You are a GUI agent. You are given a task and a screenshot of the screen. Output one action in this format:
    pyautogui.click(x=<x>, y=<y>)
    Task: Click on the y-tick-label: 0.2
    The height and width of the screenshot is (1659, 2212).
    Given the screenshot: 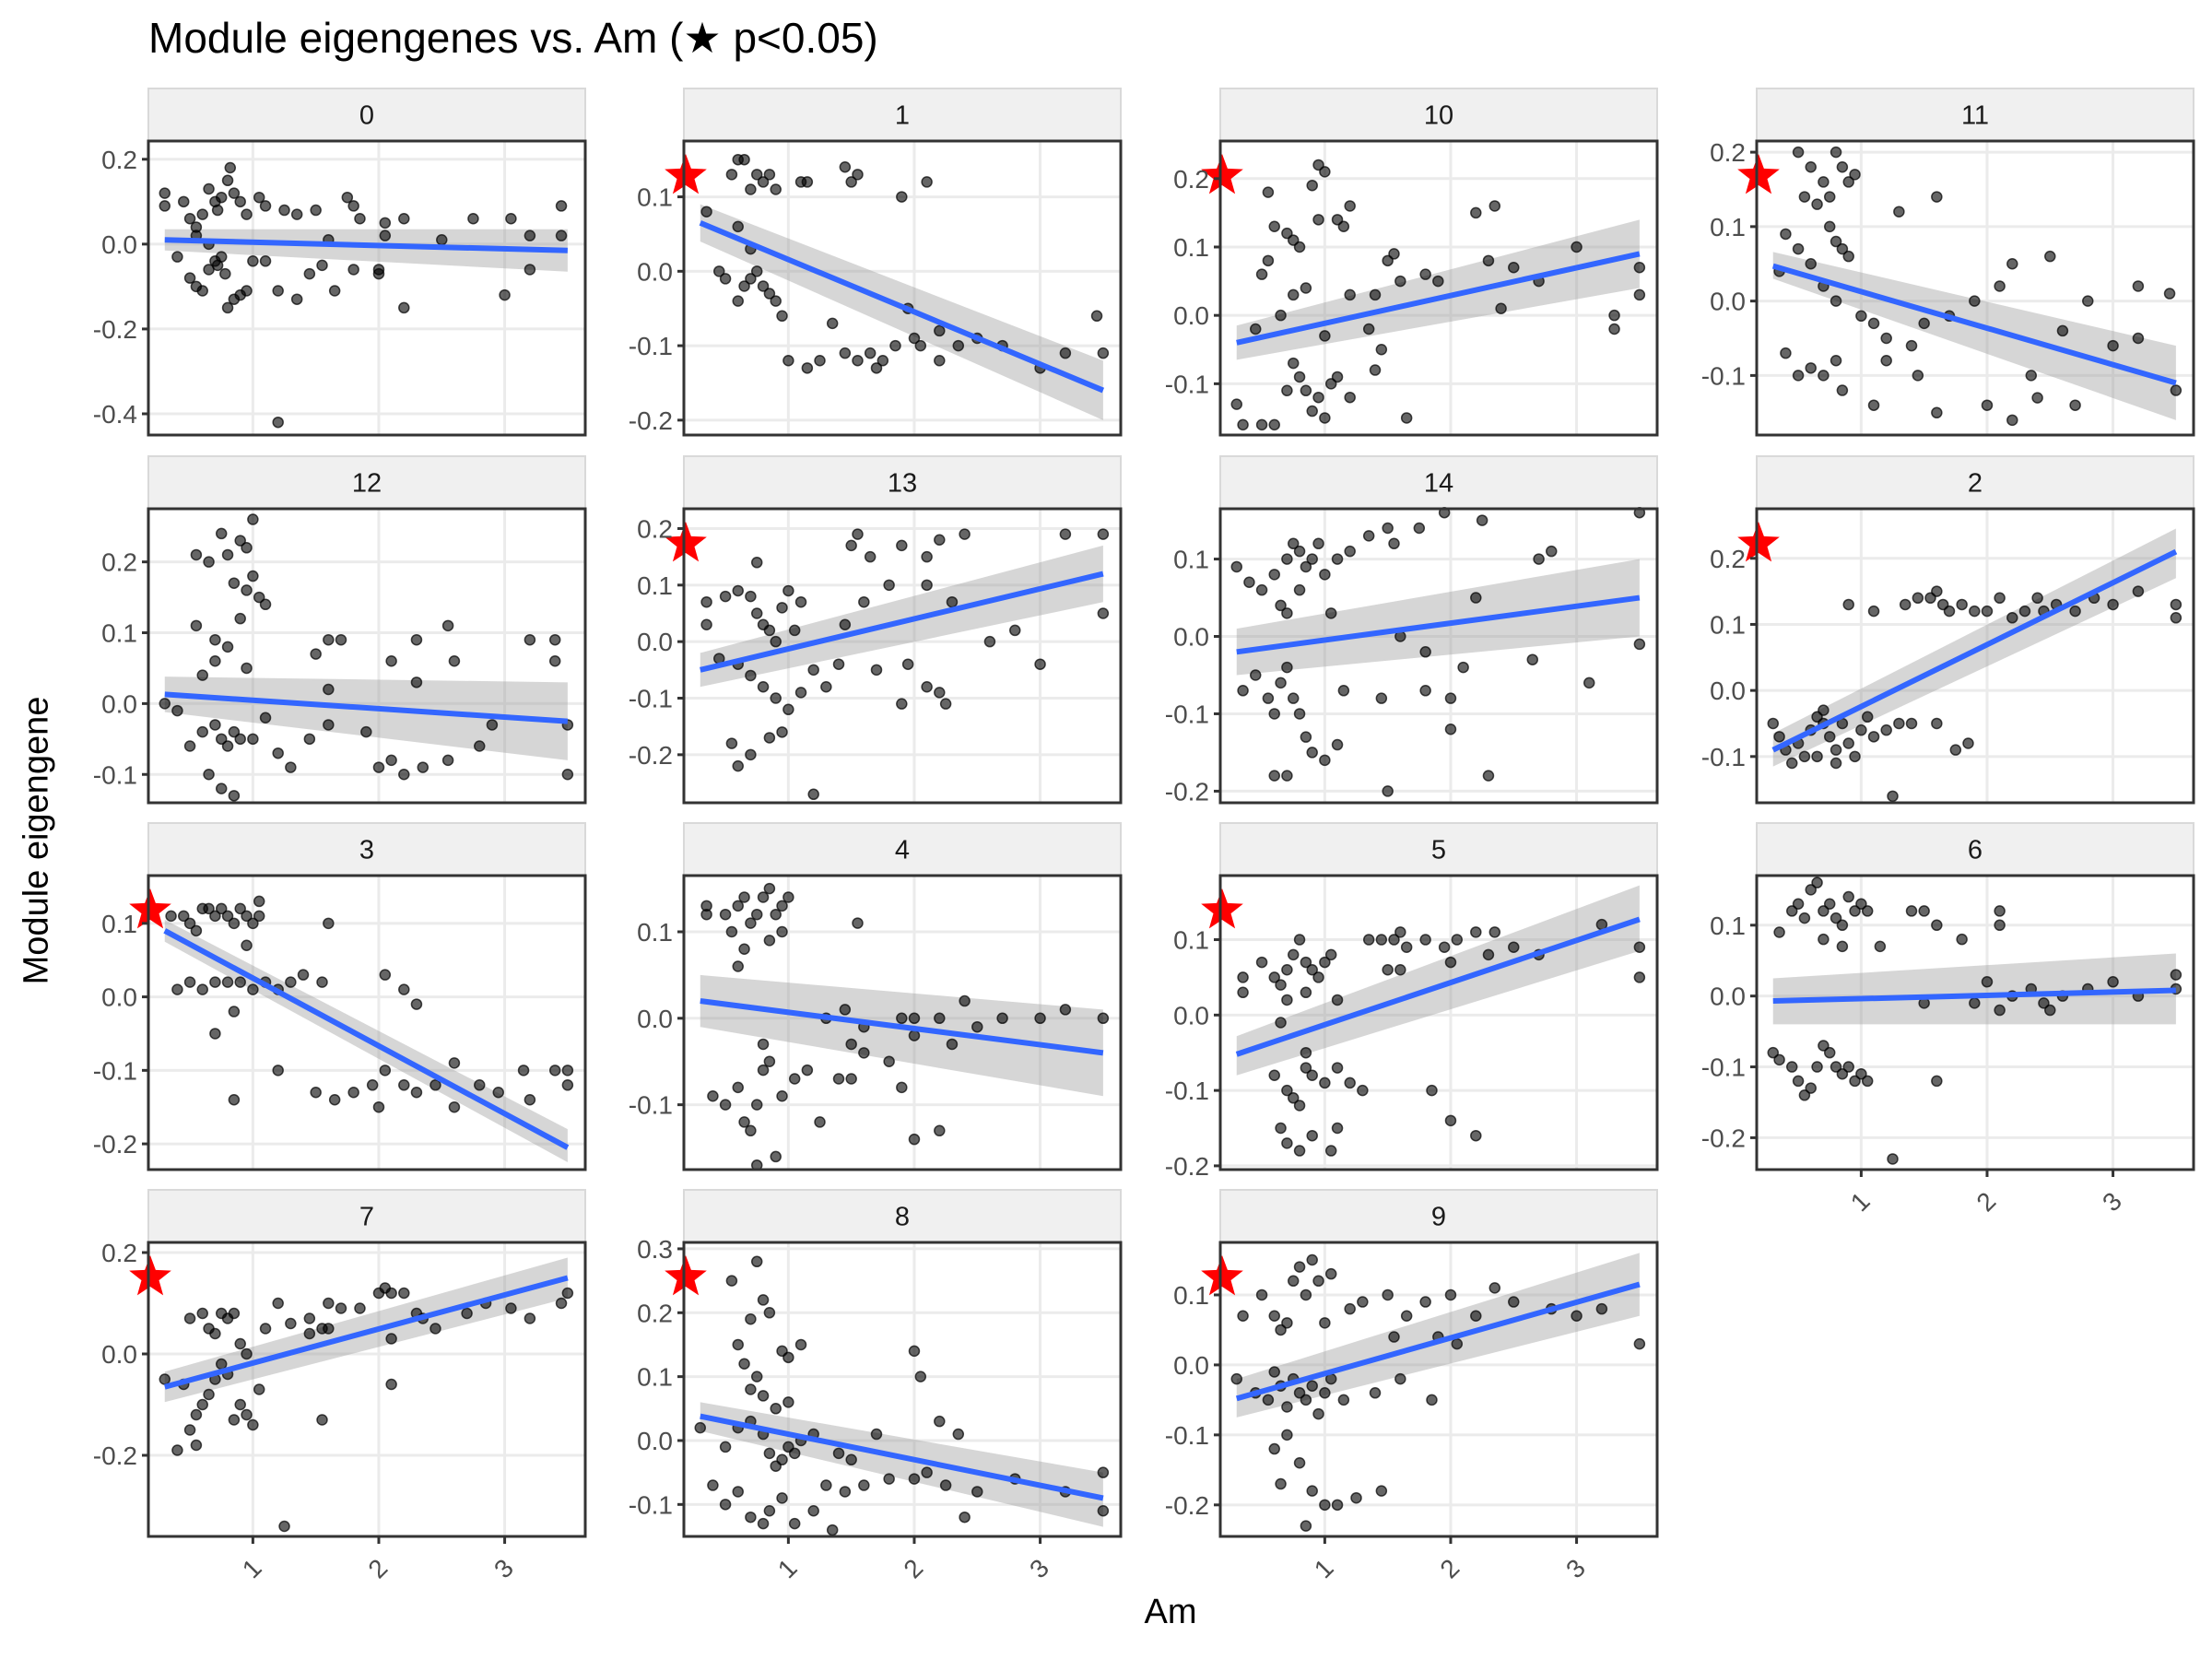 What is the action you would take?
    pyautogui.click(x=119, y=160)
    